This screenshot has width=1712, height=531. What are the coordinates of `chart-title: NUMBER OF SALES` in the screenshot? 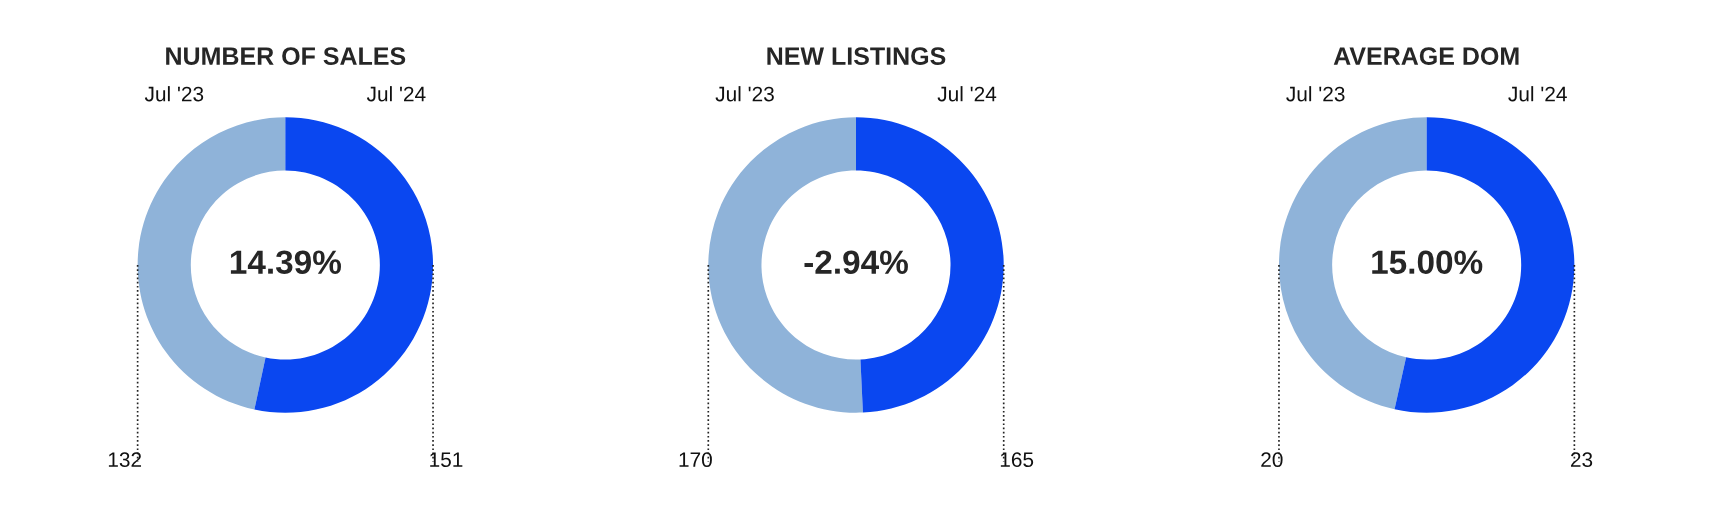 It's located at (286, 56).